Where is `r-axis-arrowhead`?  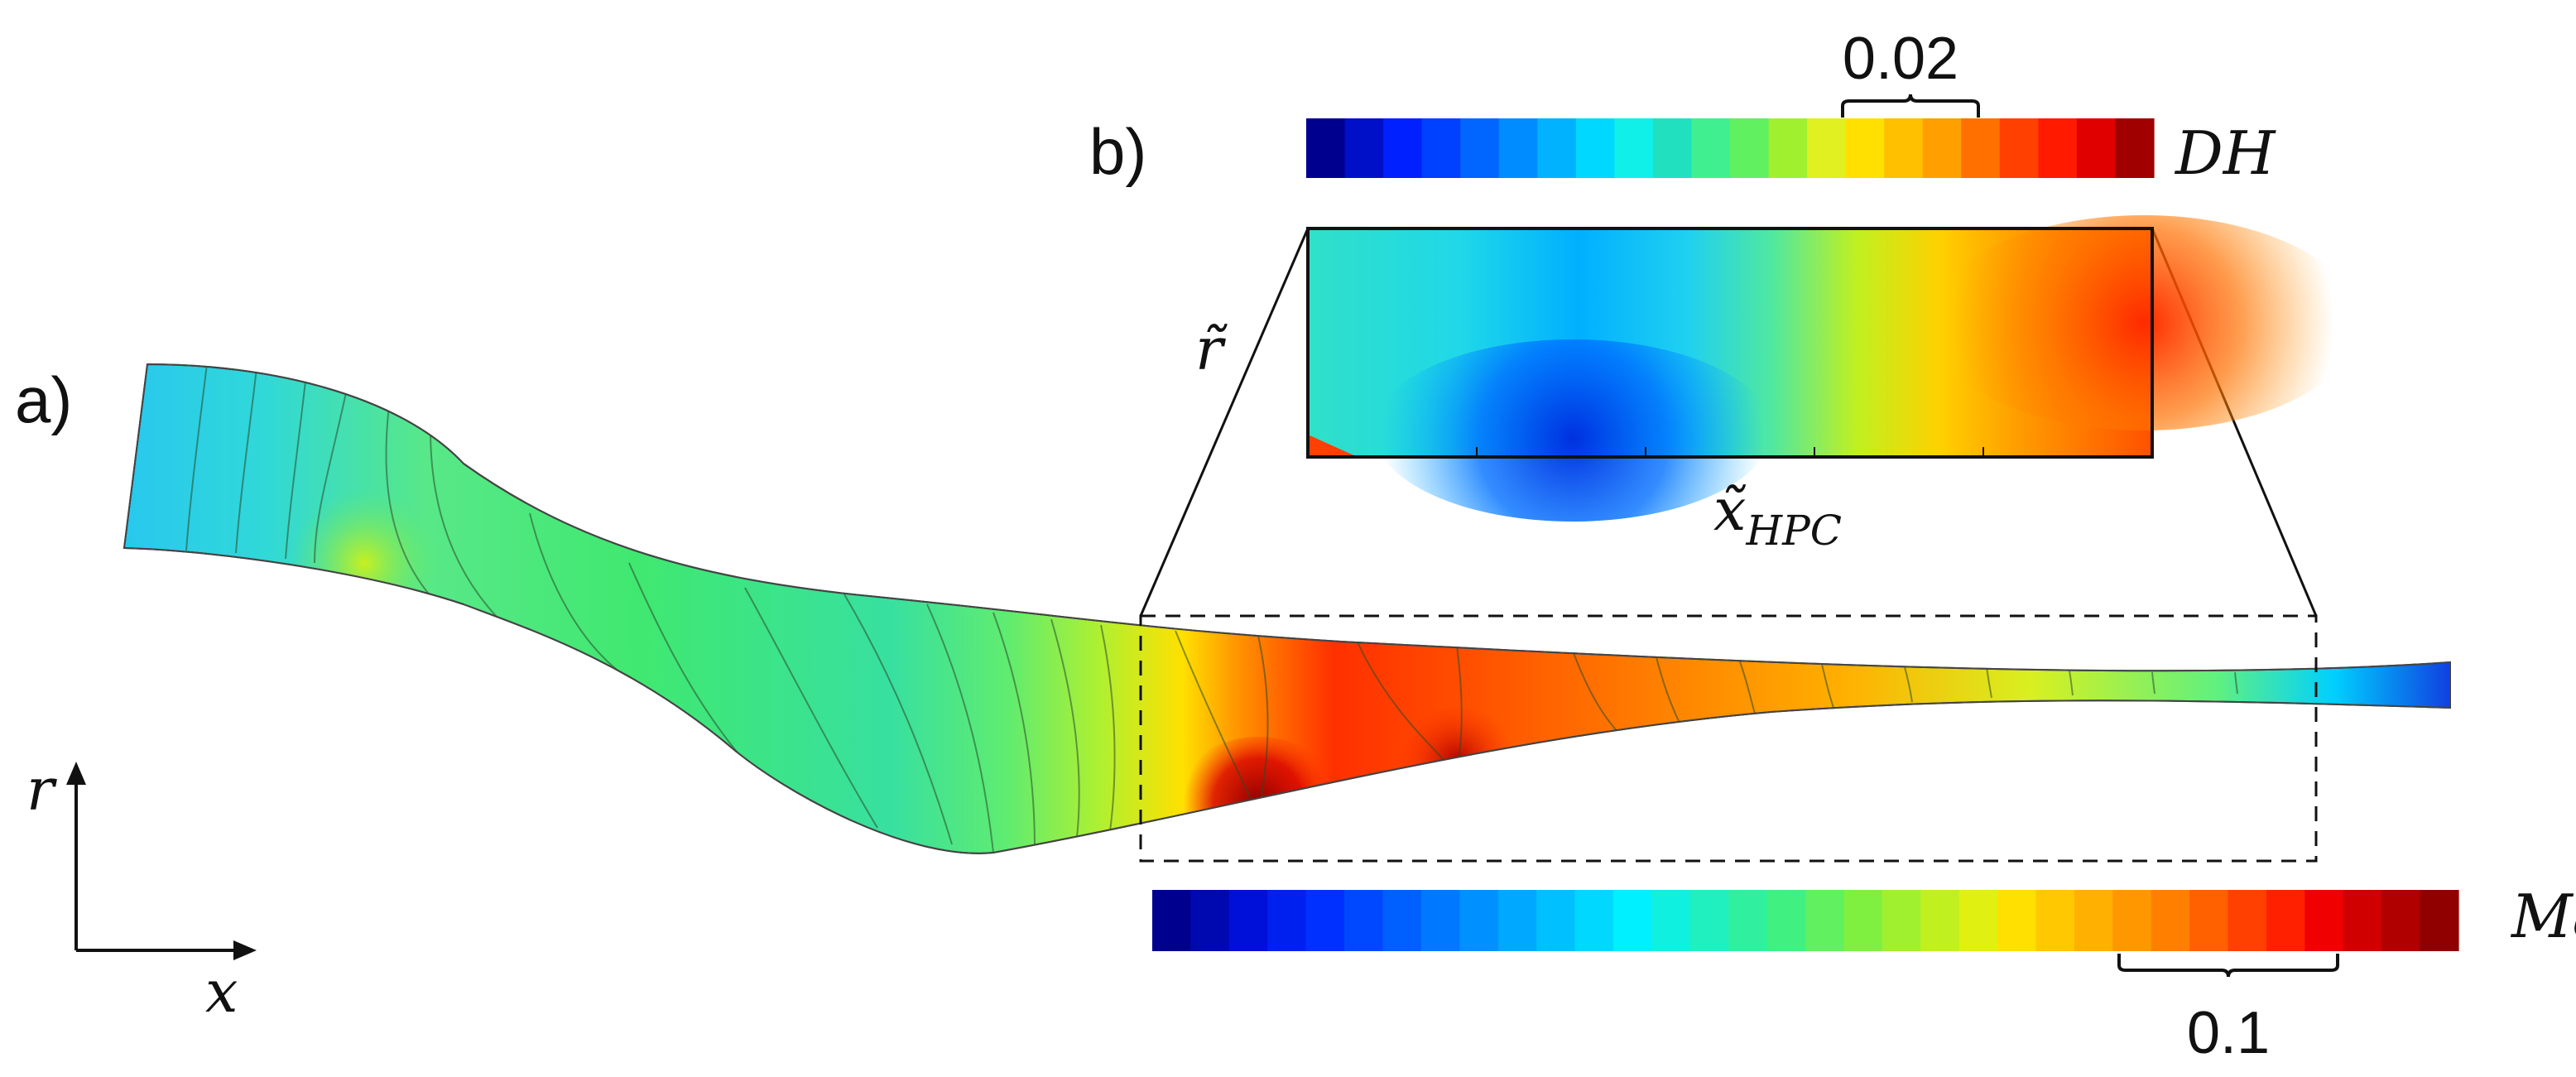
r-axis-arrowhead is located at coordinates (76, 773).